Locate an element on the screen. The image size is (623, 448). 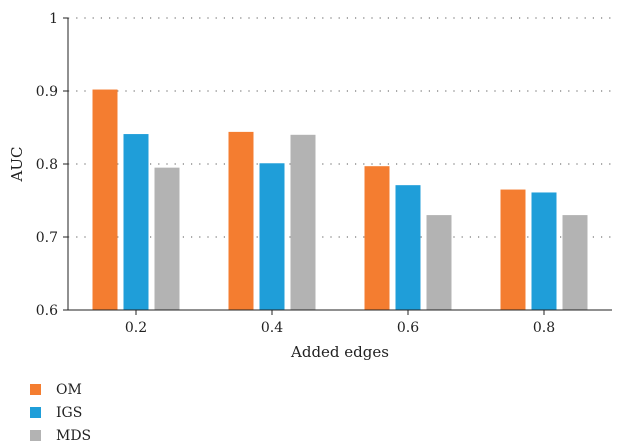
legend-item-om: OM is located at coordinates (60, 389).